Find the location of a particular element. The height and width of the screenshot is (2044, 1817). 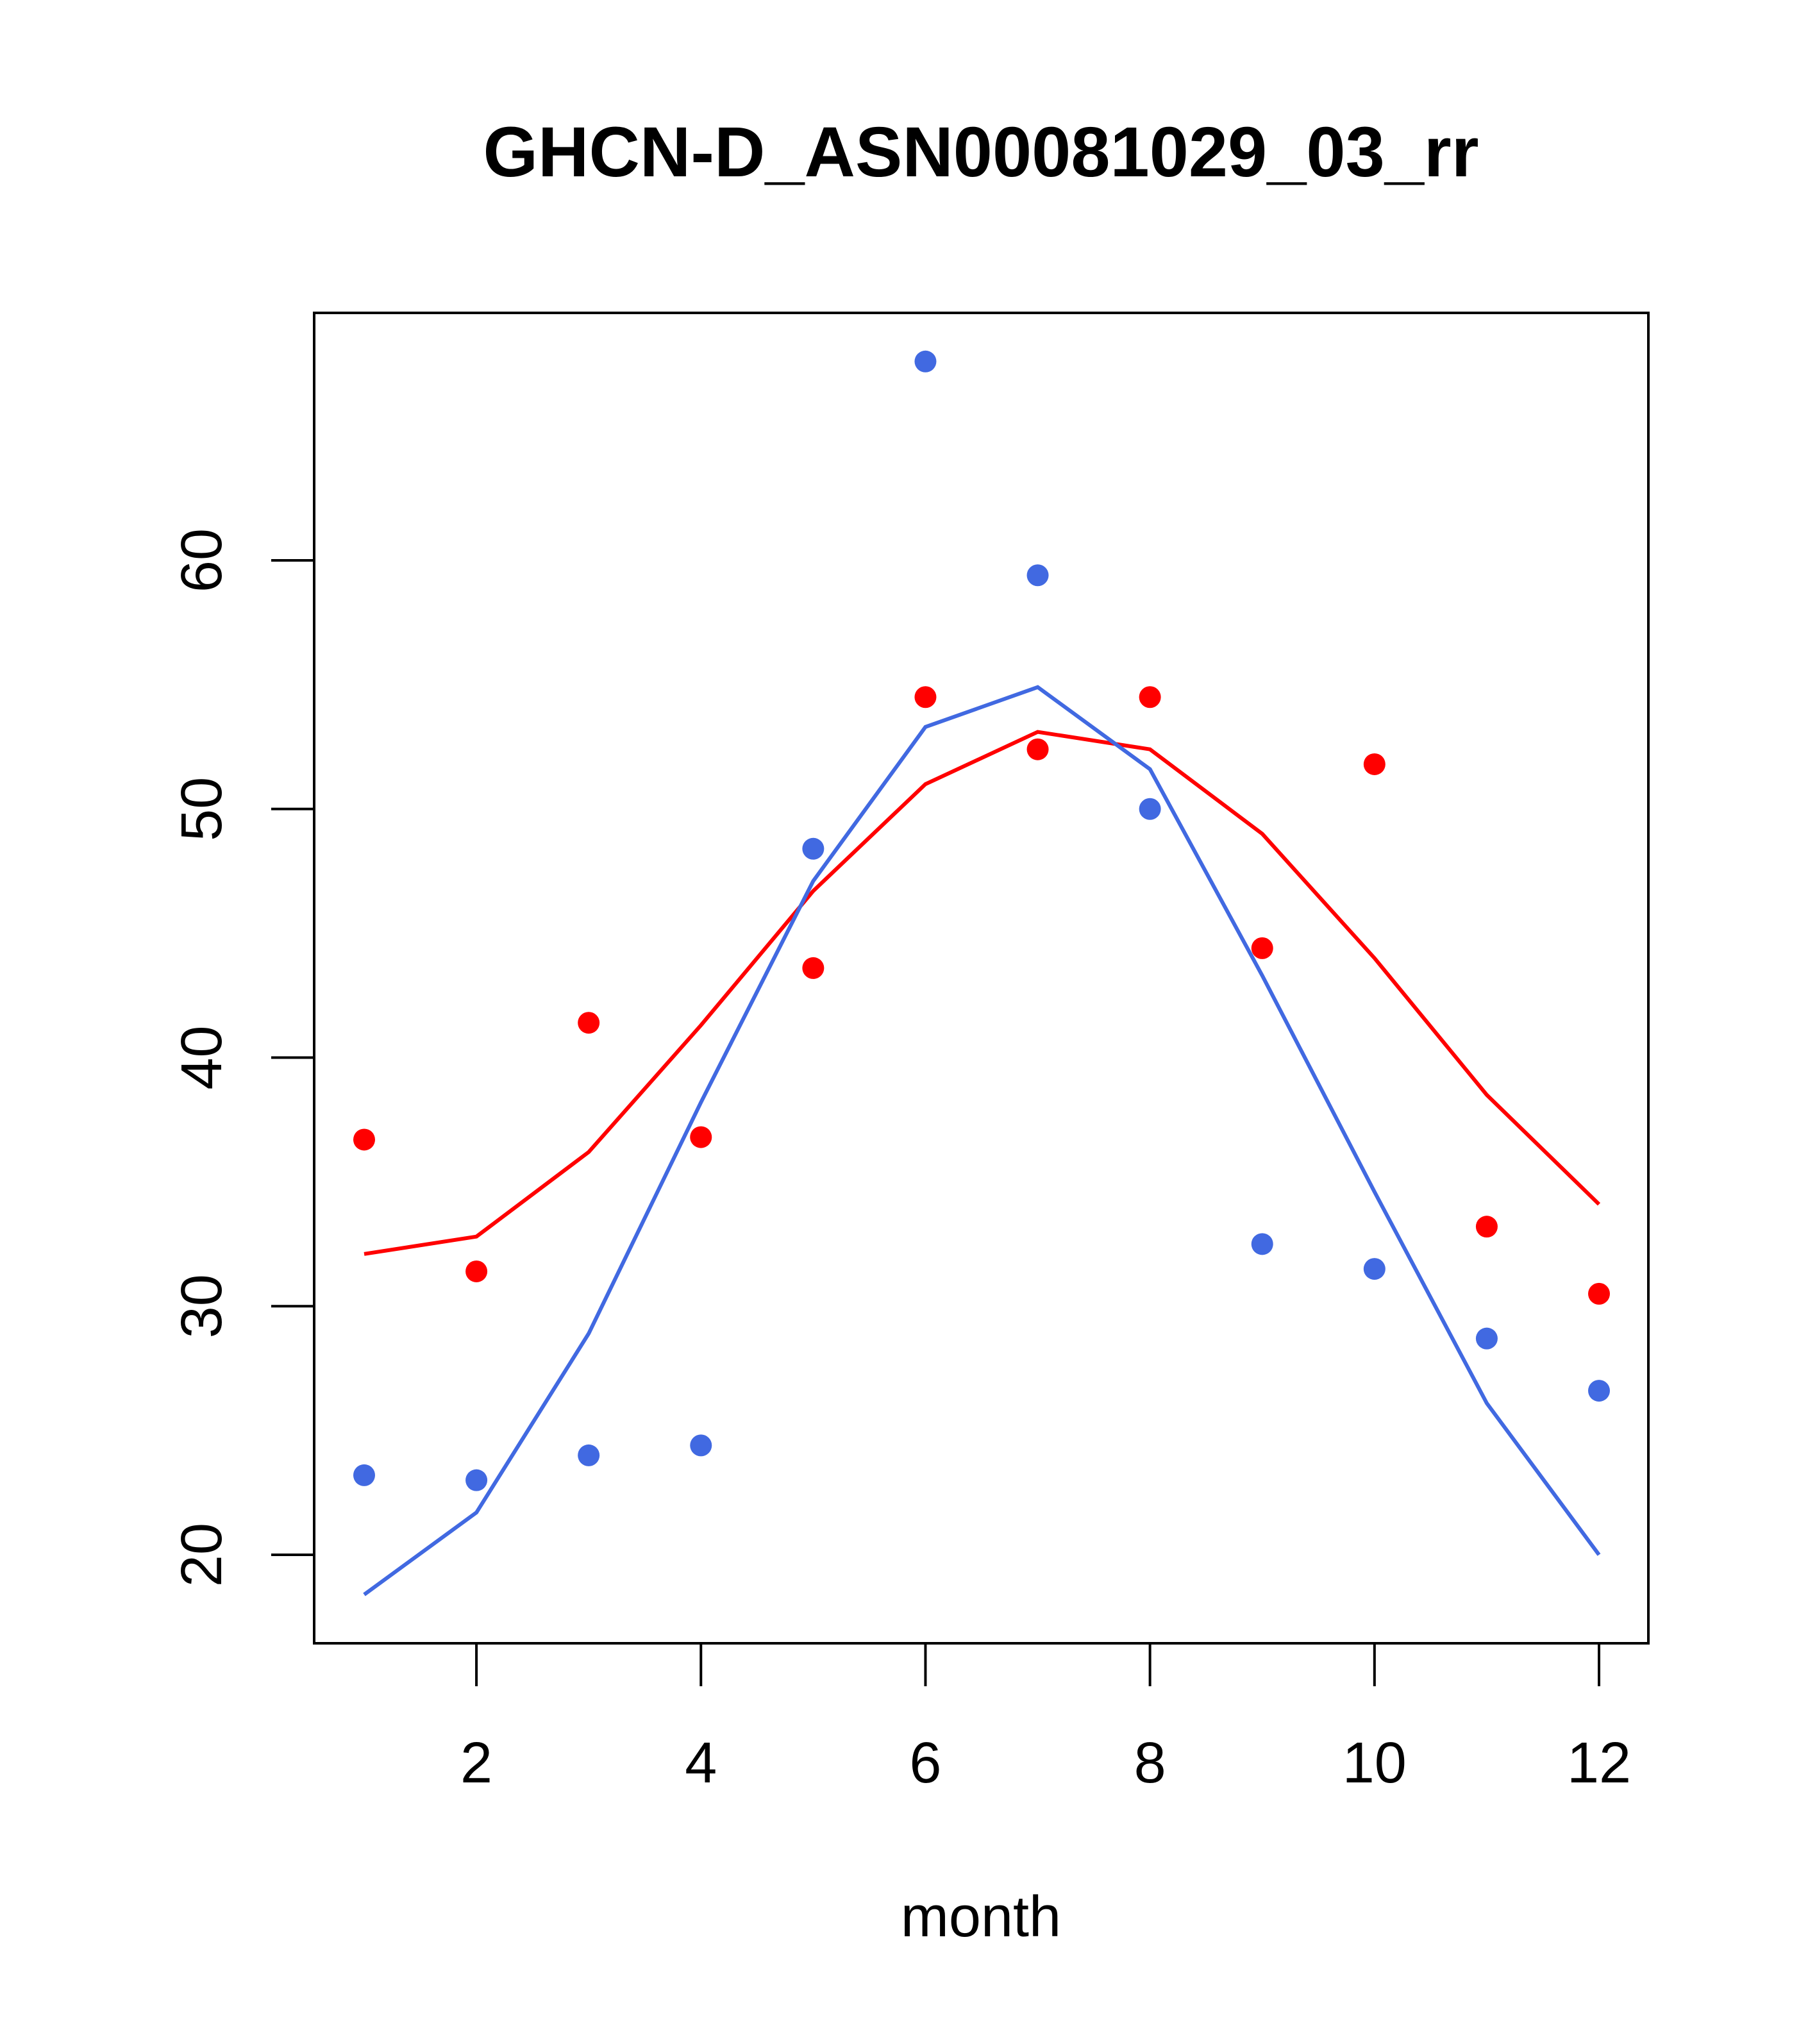

x-axis-label: month is located at coordinates (981, 1917).